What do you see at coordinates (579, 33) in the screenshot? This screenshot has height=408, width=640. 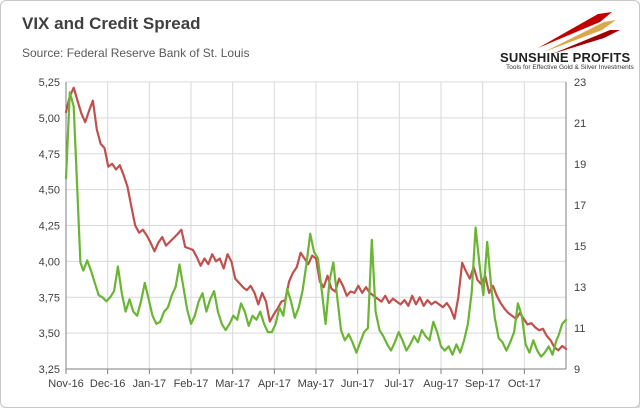 I see `sunshine-profits-logo-icon` at bounding box center [579, 33].